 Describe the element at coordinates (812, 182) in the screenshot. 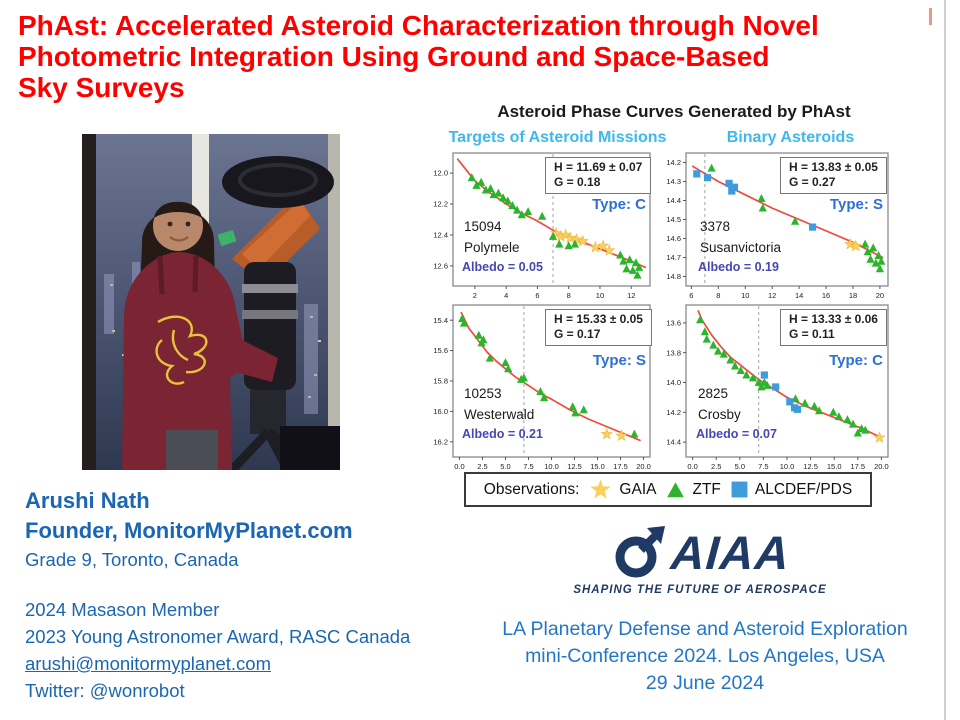

I see `g-value: G = 0.27` at that location.